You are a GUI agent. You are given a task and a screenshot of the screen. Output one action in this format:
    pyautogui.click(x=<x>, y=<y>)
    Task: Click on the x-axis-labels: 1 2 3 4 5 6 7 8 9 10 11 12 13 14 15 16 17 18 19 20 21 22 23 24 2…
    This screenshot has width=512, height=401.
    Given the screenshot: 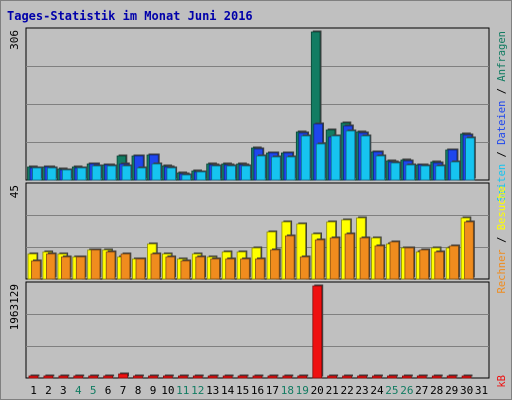 What is the action you would take?
    pyautogui.click(x=259, y=390)
    